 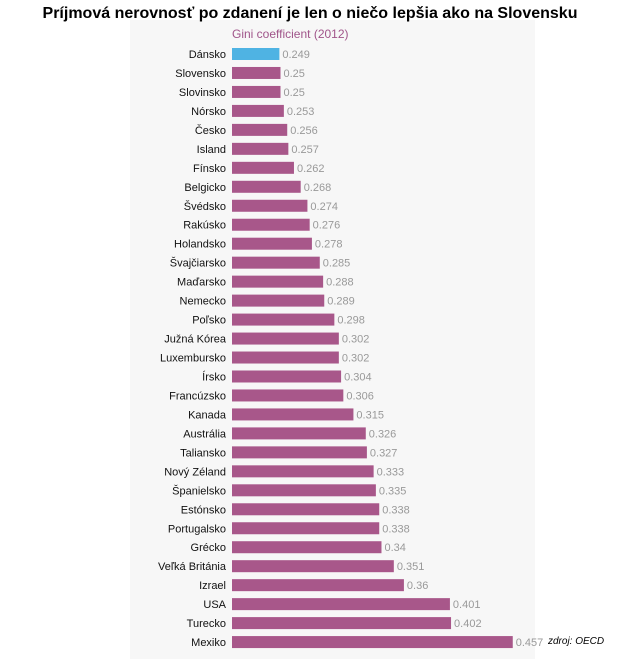 I want to click on category-label: Poľsko, so click(x=209, y=321).